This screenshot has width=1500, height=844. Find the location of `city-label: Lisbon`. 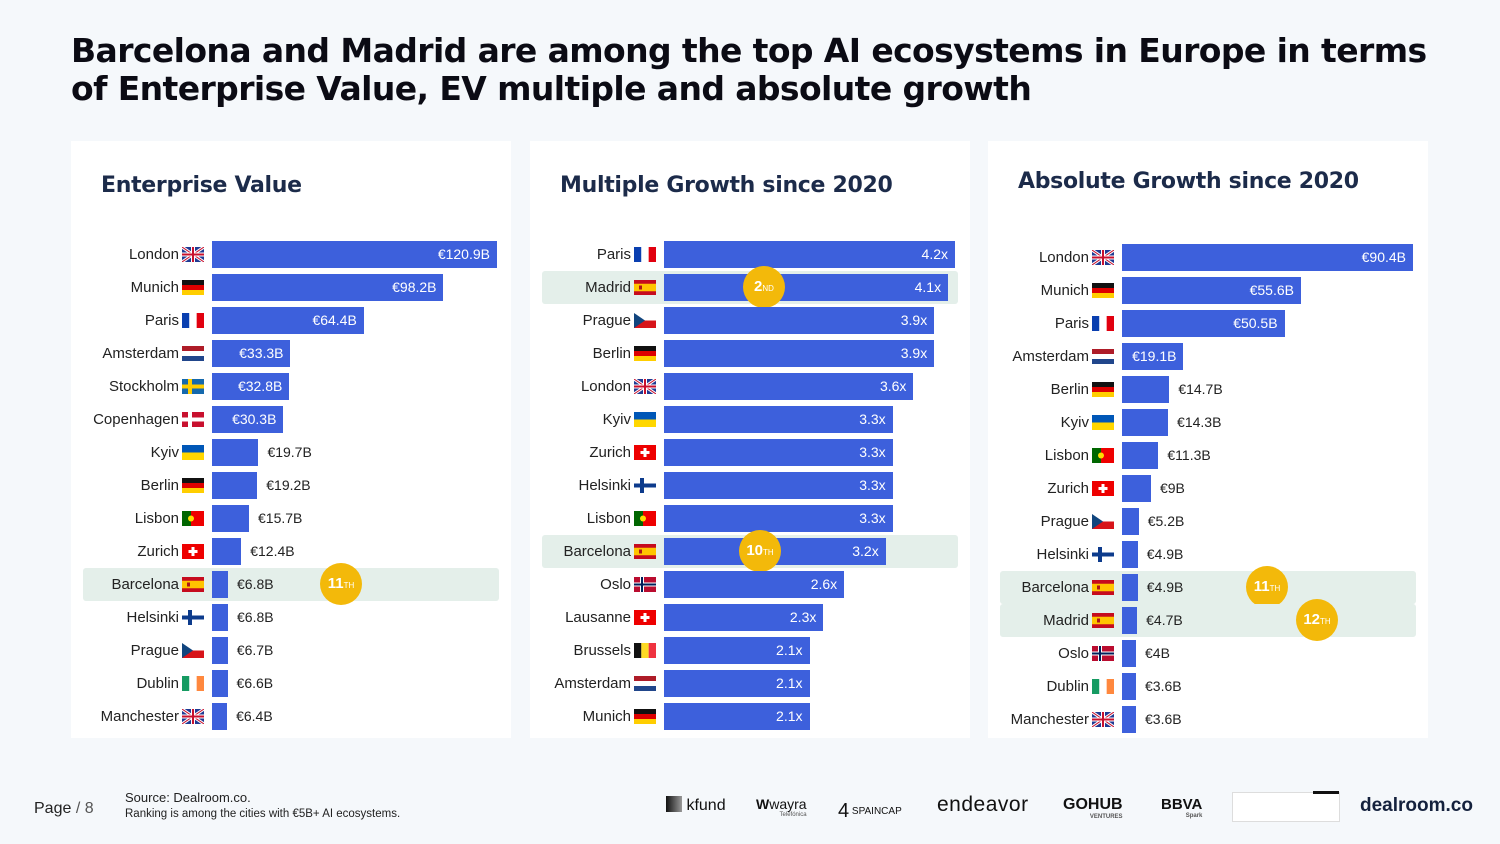

city-label: Lisbon is located at coordinates (156, 518).